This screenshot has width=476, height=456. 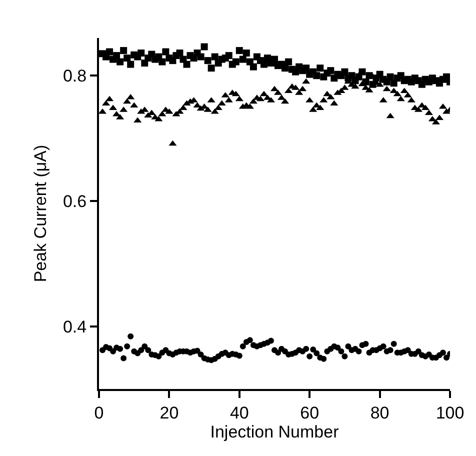 What do you see at coordinates (40, 213) in the screenshot?
I see `y-axis-title: Peak Current (μA)` at bounding box center [40, 213].